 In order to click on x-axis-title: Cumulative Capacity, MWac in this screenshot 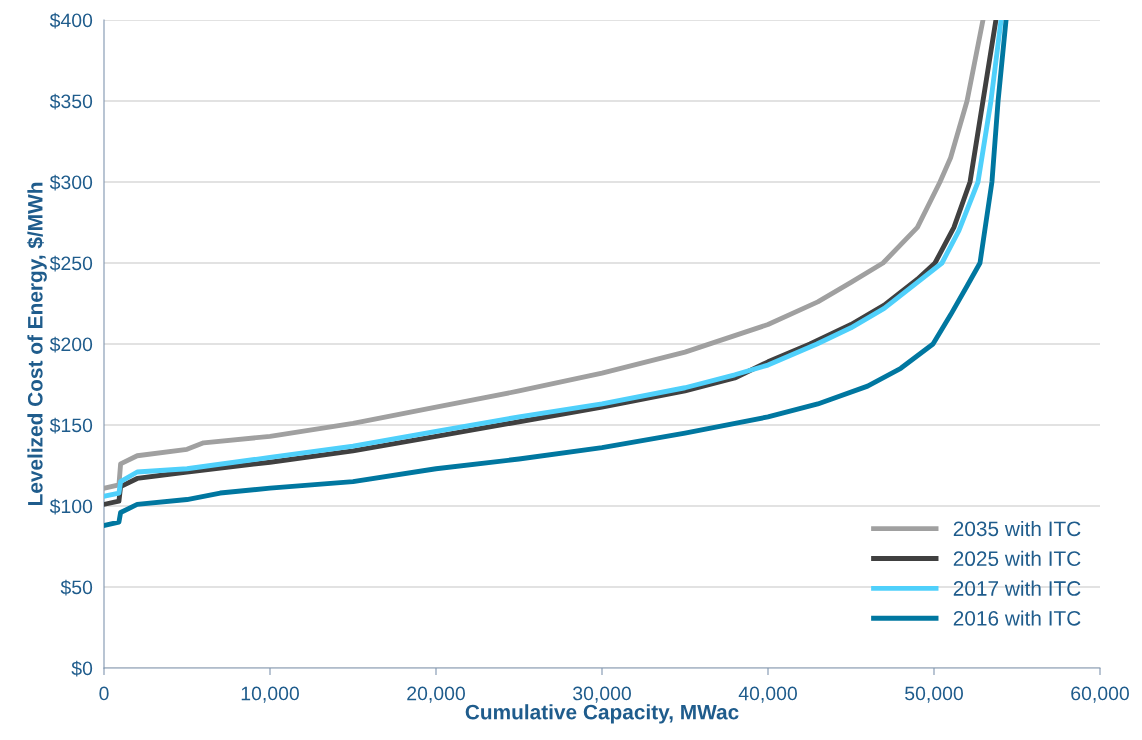, I will do `click(602, 714)`.